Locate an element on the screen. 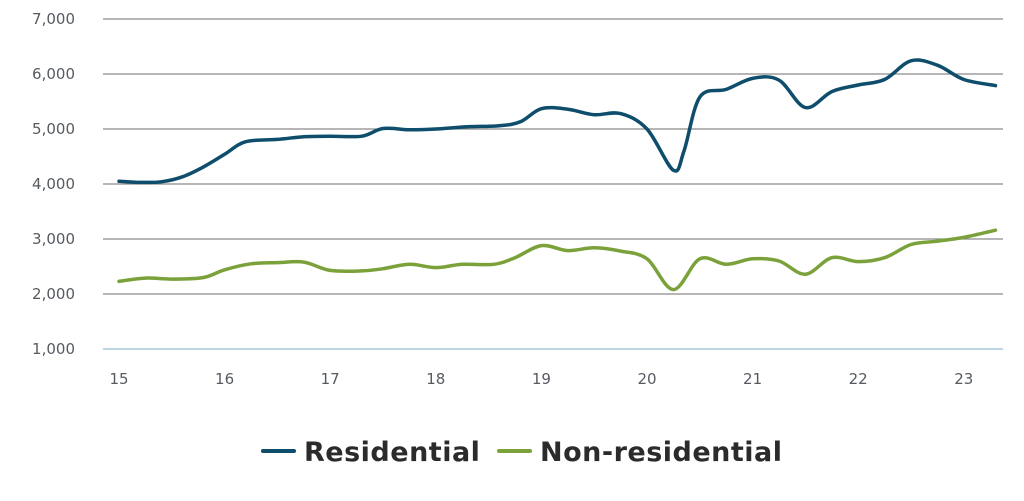  x-tick-label: 15 is located at coordinates (118, 379).